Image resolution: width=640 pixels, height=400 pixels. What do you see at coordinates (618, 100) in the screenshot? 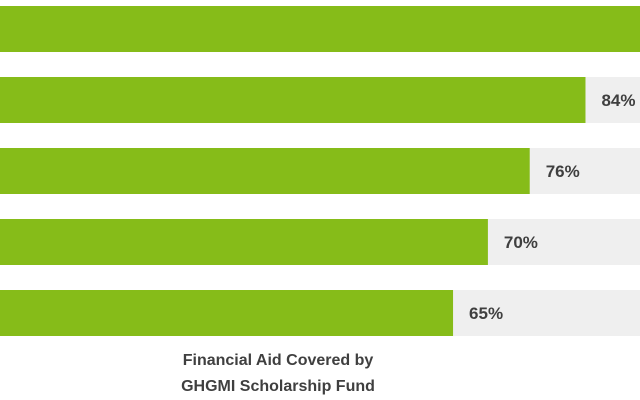
I see `bar-value-label: 84%` at bounding box center [618, 100].